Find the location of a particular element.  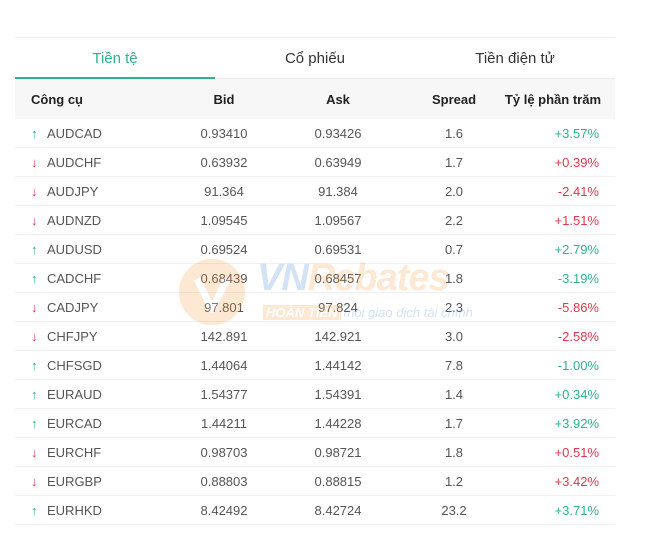

spread-cell: 1.8 is located at coordinates (454, 452).